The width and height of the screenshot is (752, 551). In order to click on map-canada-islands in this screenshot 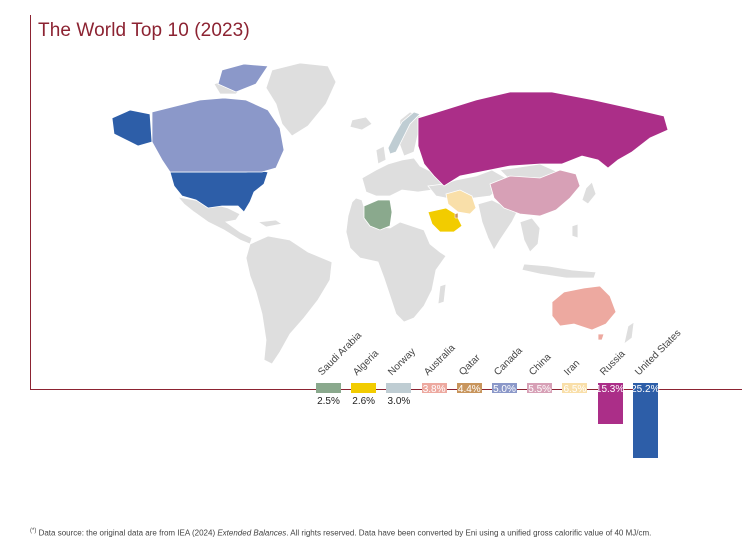, I will do `click(243, 78)`.